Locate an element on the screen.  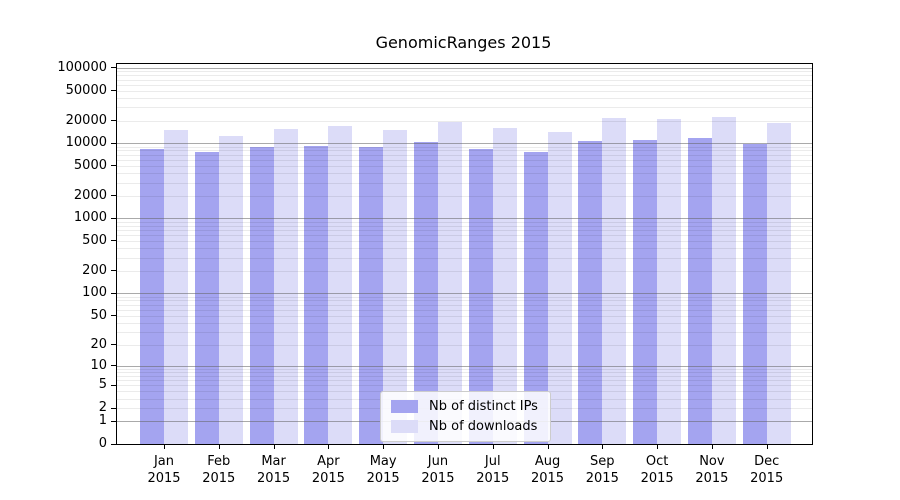
x-tick-label: Dec 2015 is located at coordinates (767, 470).